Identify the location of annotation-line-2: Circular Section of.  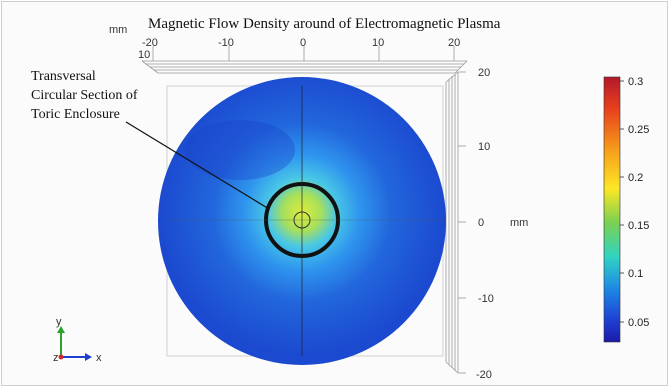
(84, 95).